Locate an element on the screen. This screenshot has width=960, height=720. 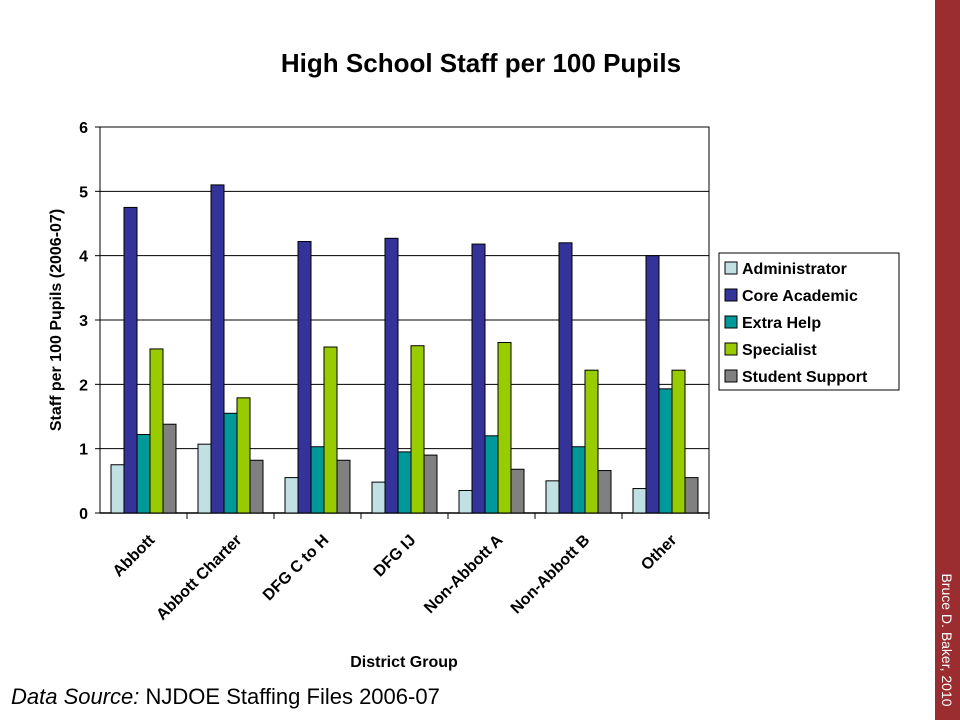
y-tick-label: 2 is located at coordinates (83, 385).